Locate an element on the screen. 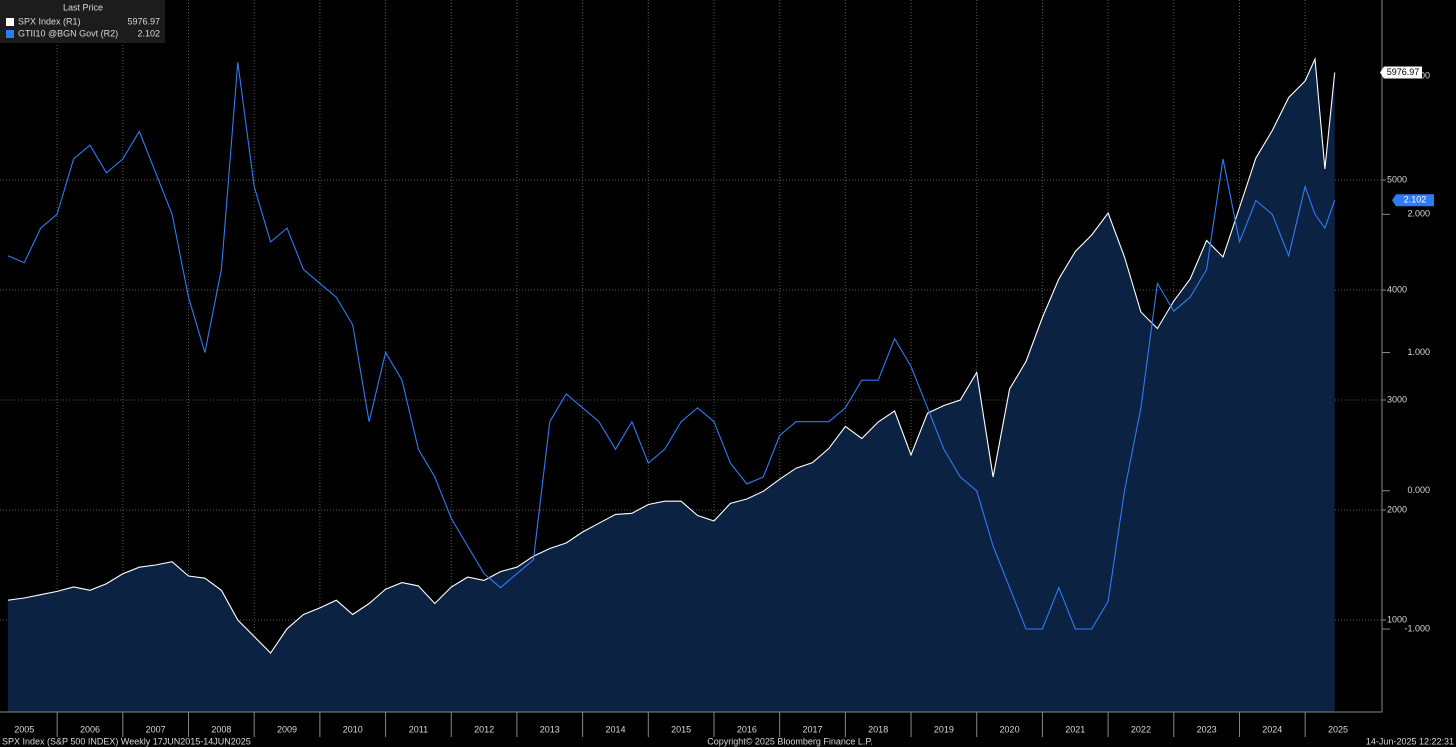 This screenshot has width=1456, height=747. x-tick-label: 2009 is located at coordinates (287, 729).